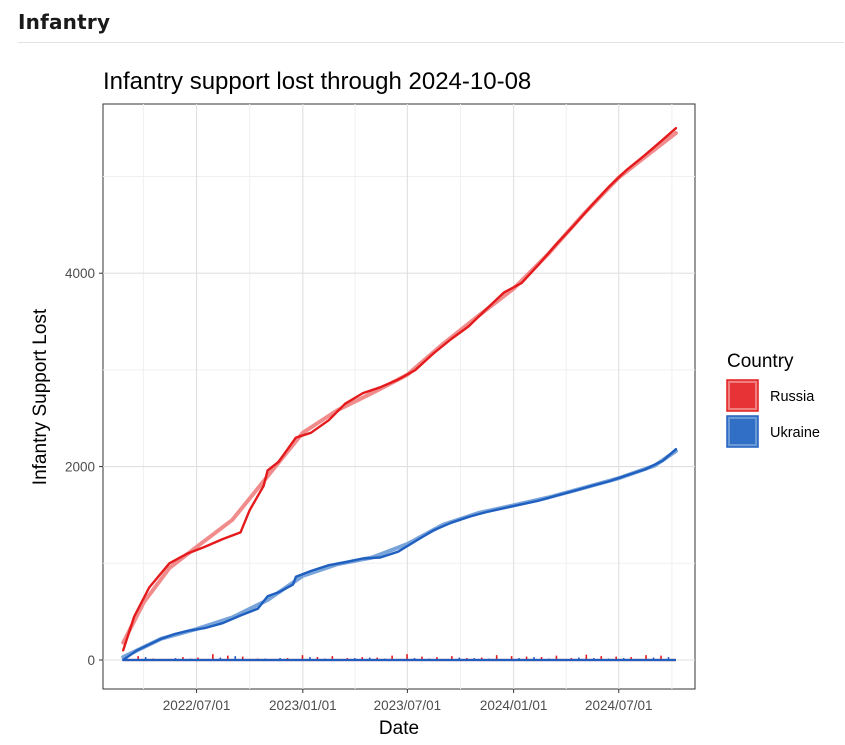 This screenshot has height=745, width=845. Describe the element at coordinates (80, 467) in the screenshot. I see `y-tick-label: 2000` at that location.